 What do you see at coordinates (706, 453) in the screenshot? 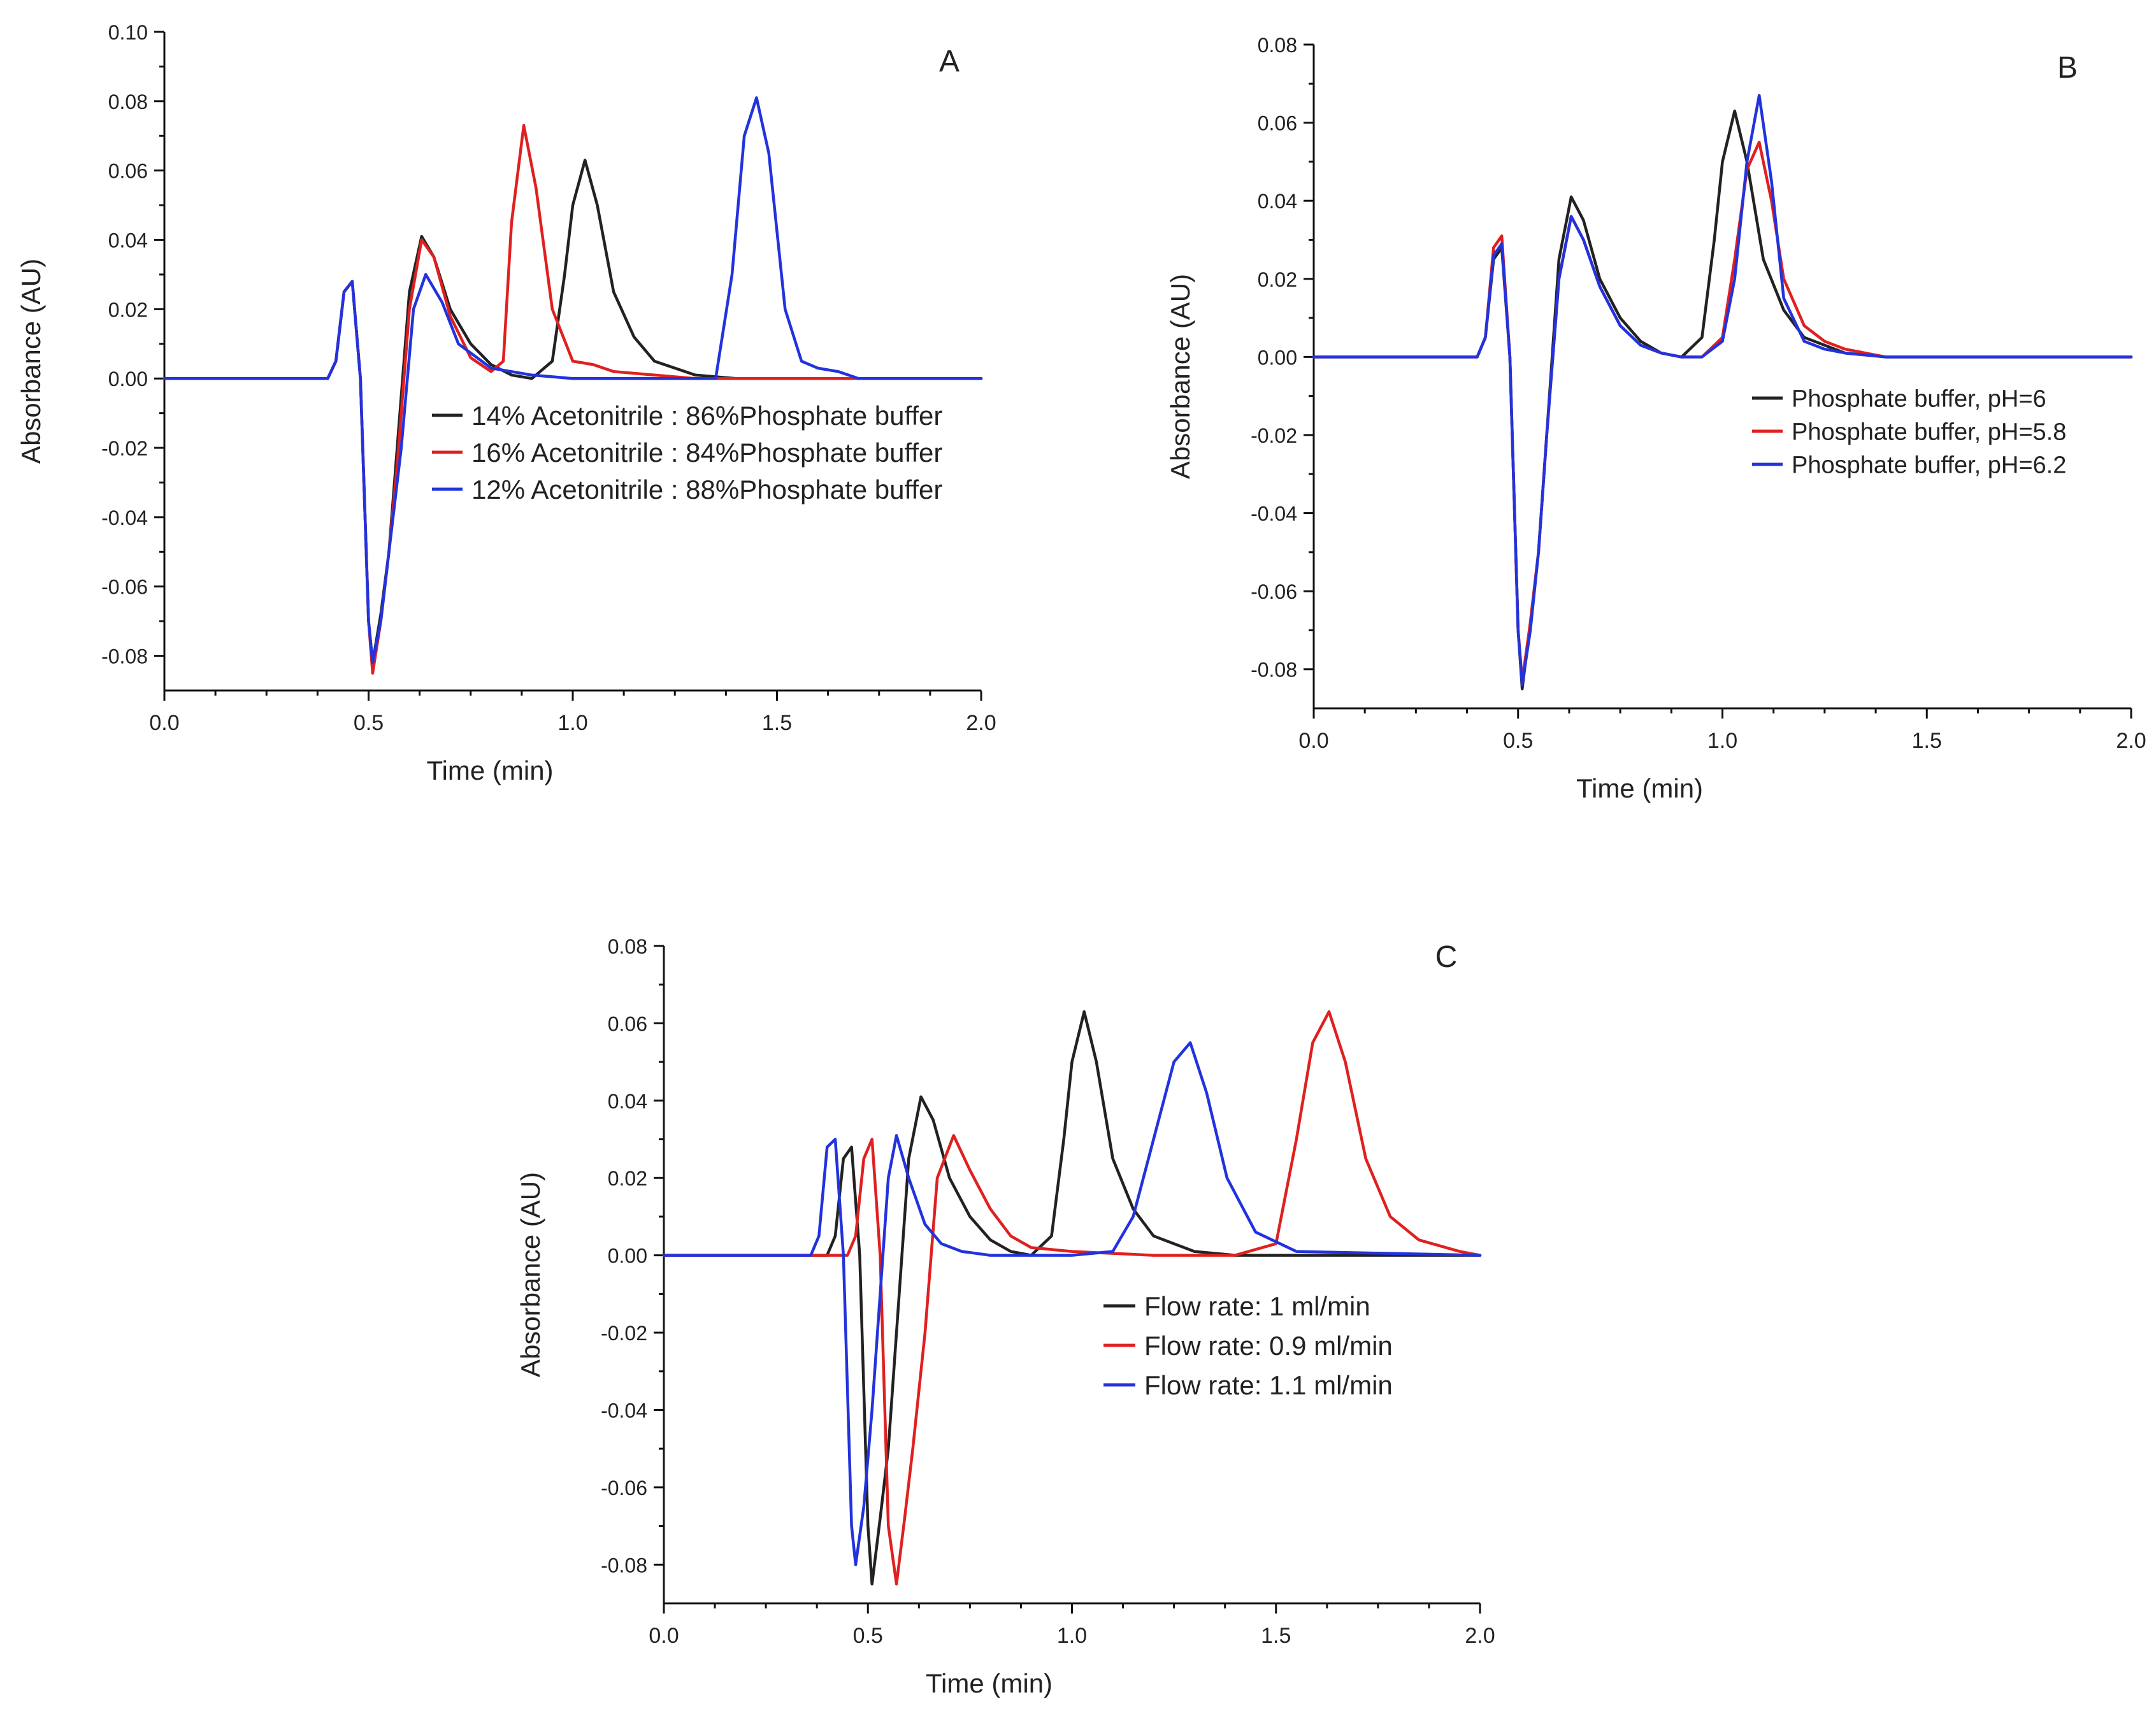
I see `legend-label-2: 16% Acetonitrile : 84%Phosphate buffer` at bounding box center [706, 453].